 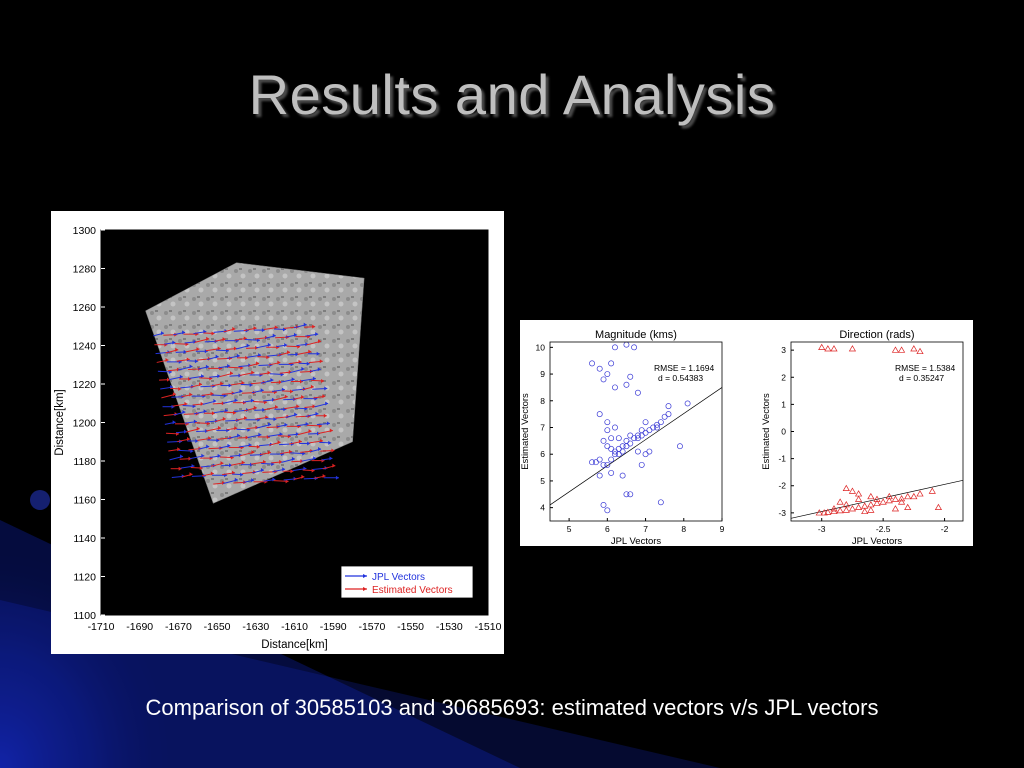 What do you see at coordinates (636, 335) in the screenshot?
I see `magnitude-title: Magnitude (kms)` at bounding box center [636, 335].